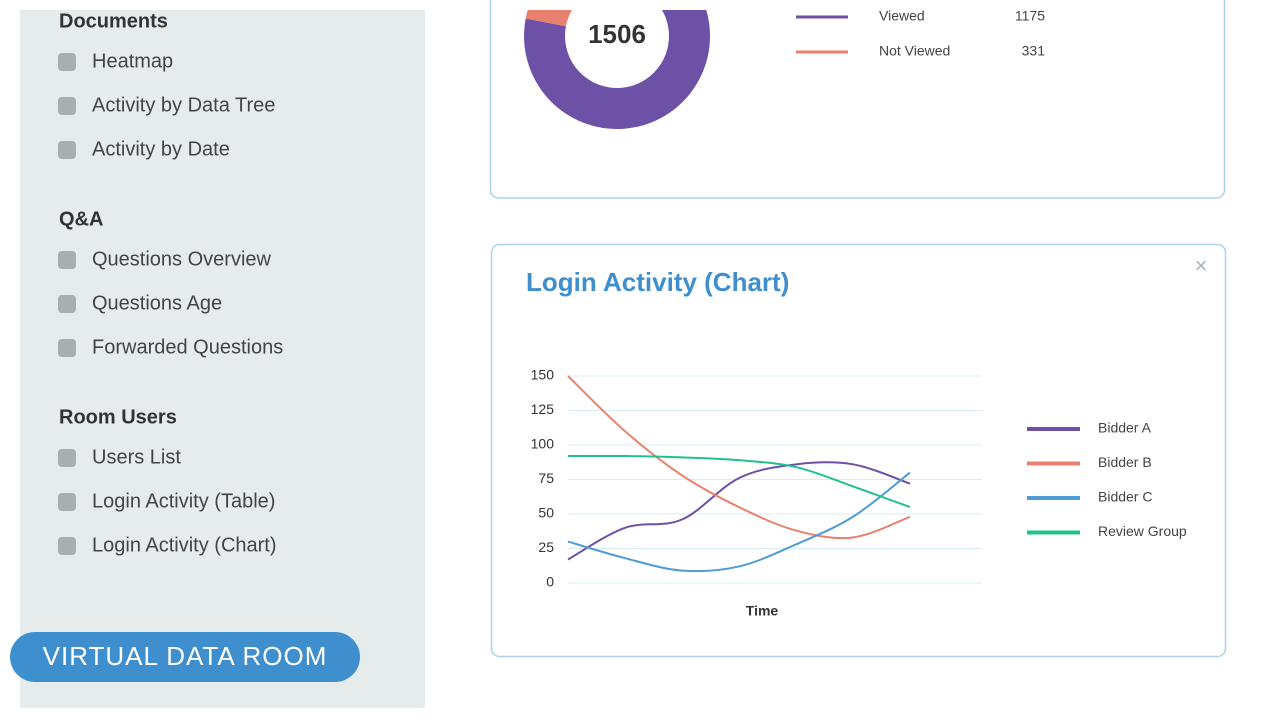 The width and height of the screenshot is (1280, 720). I want to click on legend-label: Bidder C, so click(1125, 497).